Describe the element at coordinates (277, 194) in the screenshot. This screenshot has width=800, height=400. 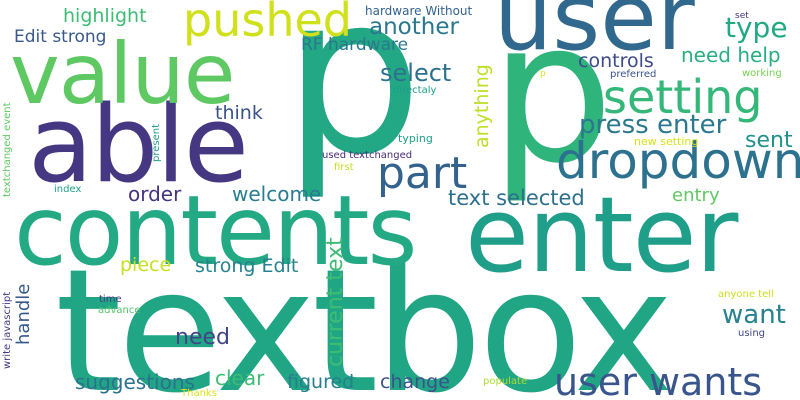
I see `word-welcome: welcome` at that location.